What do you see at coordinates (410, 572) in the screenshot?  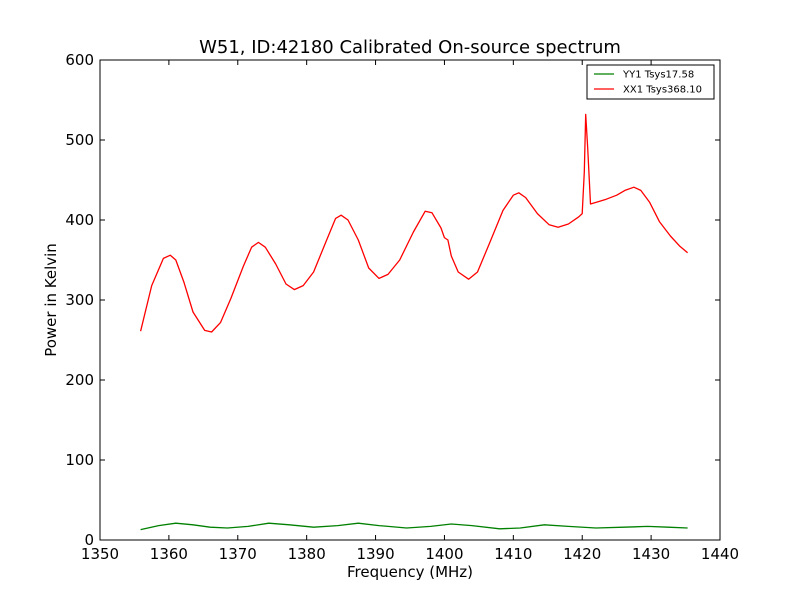 I see `x-axis-label: Frequency (MHz)` at bounding box center [410, 572].